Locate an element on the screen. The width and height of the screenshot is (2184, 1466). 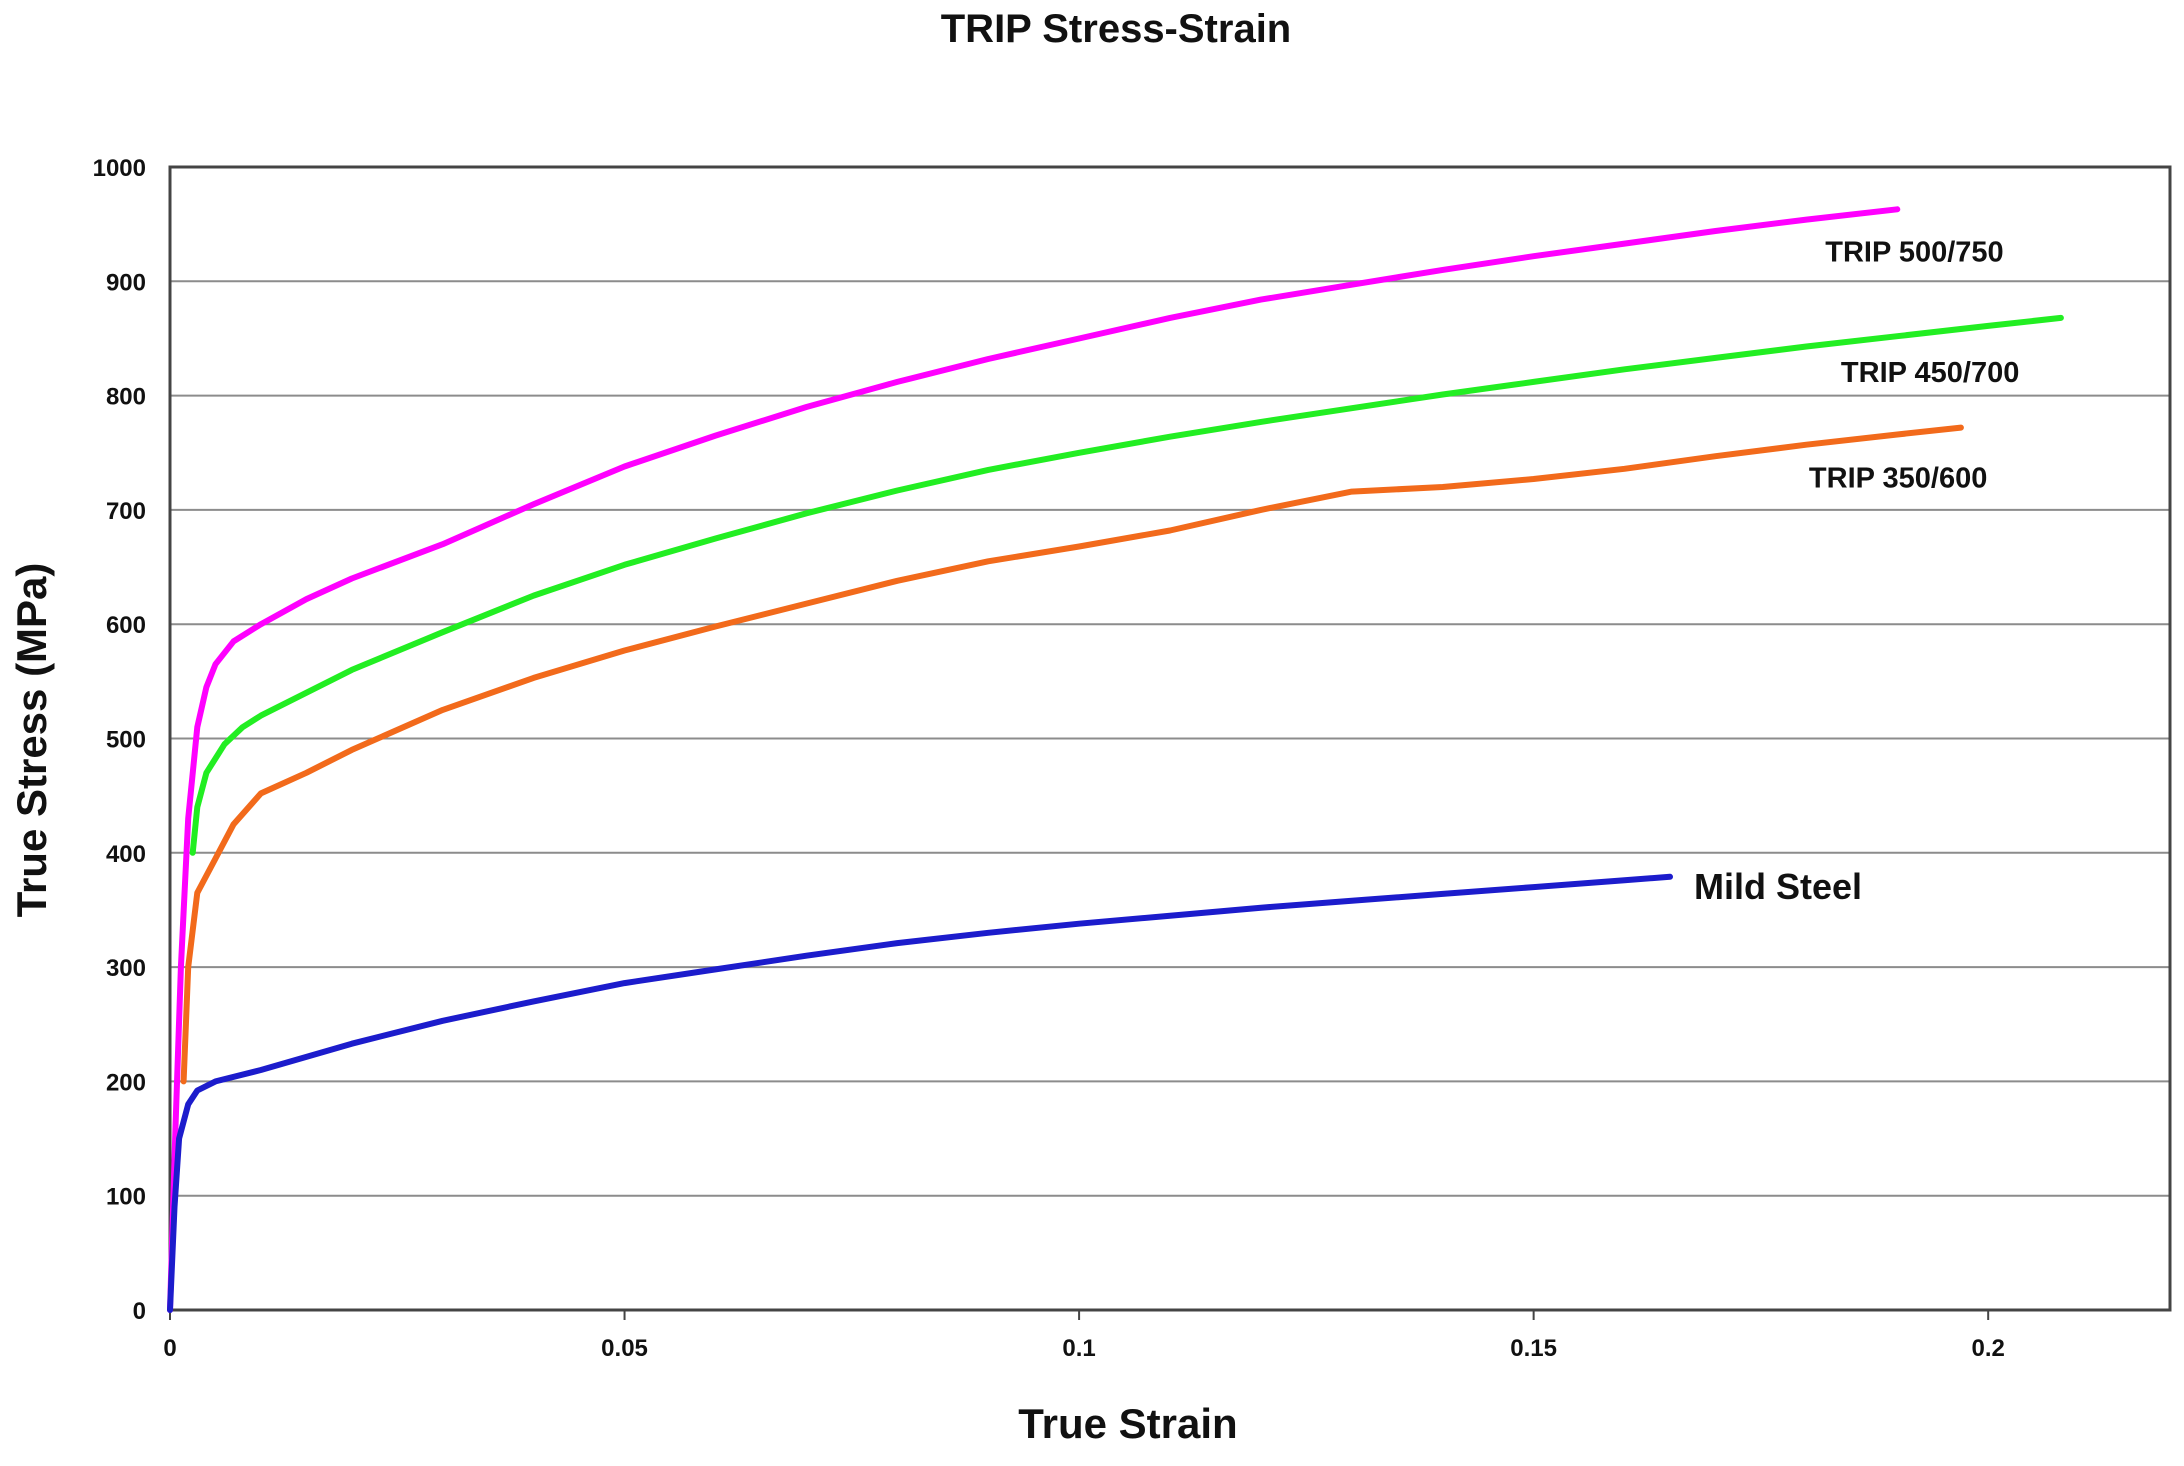
y-tick-label: 1000 is located at coordinates (119, 168).